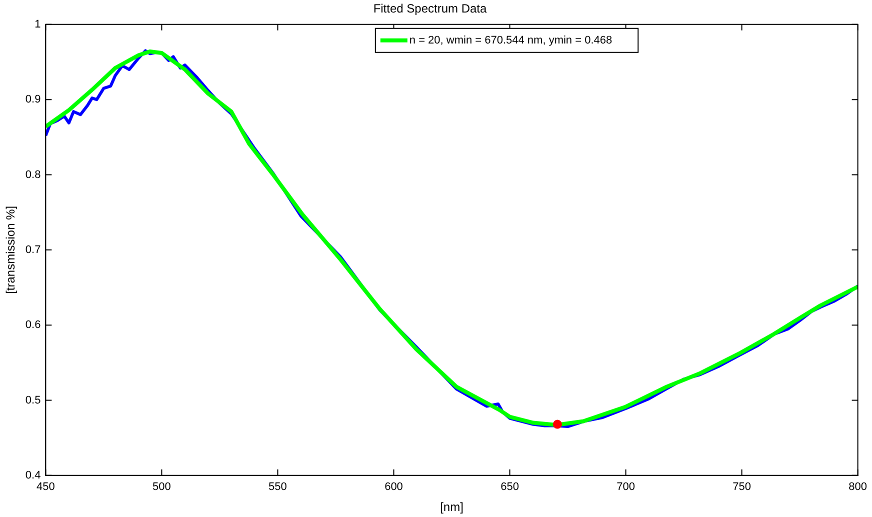 This screenshot has height=517, width=872. Describe the element at coordinates (430, 9) in the screenshot. I see `chart-title: Fitted Spectrum Data` at that location.